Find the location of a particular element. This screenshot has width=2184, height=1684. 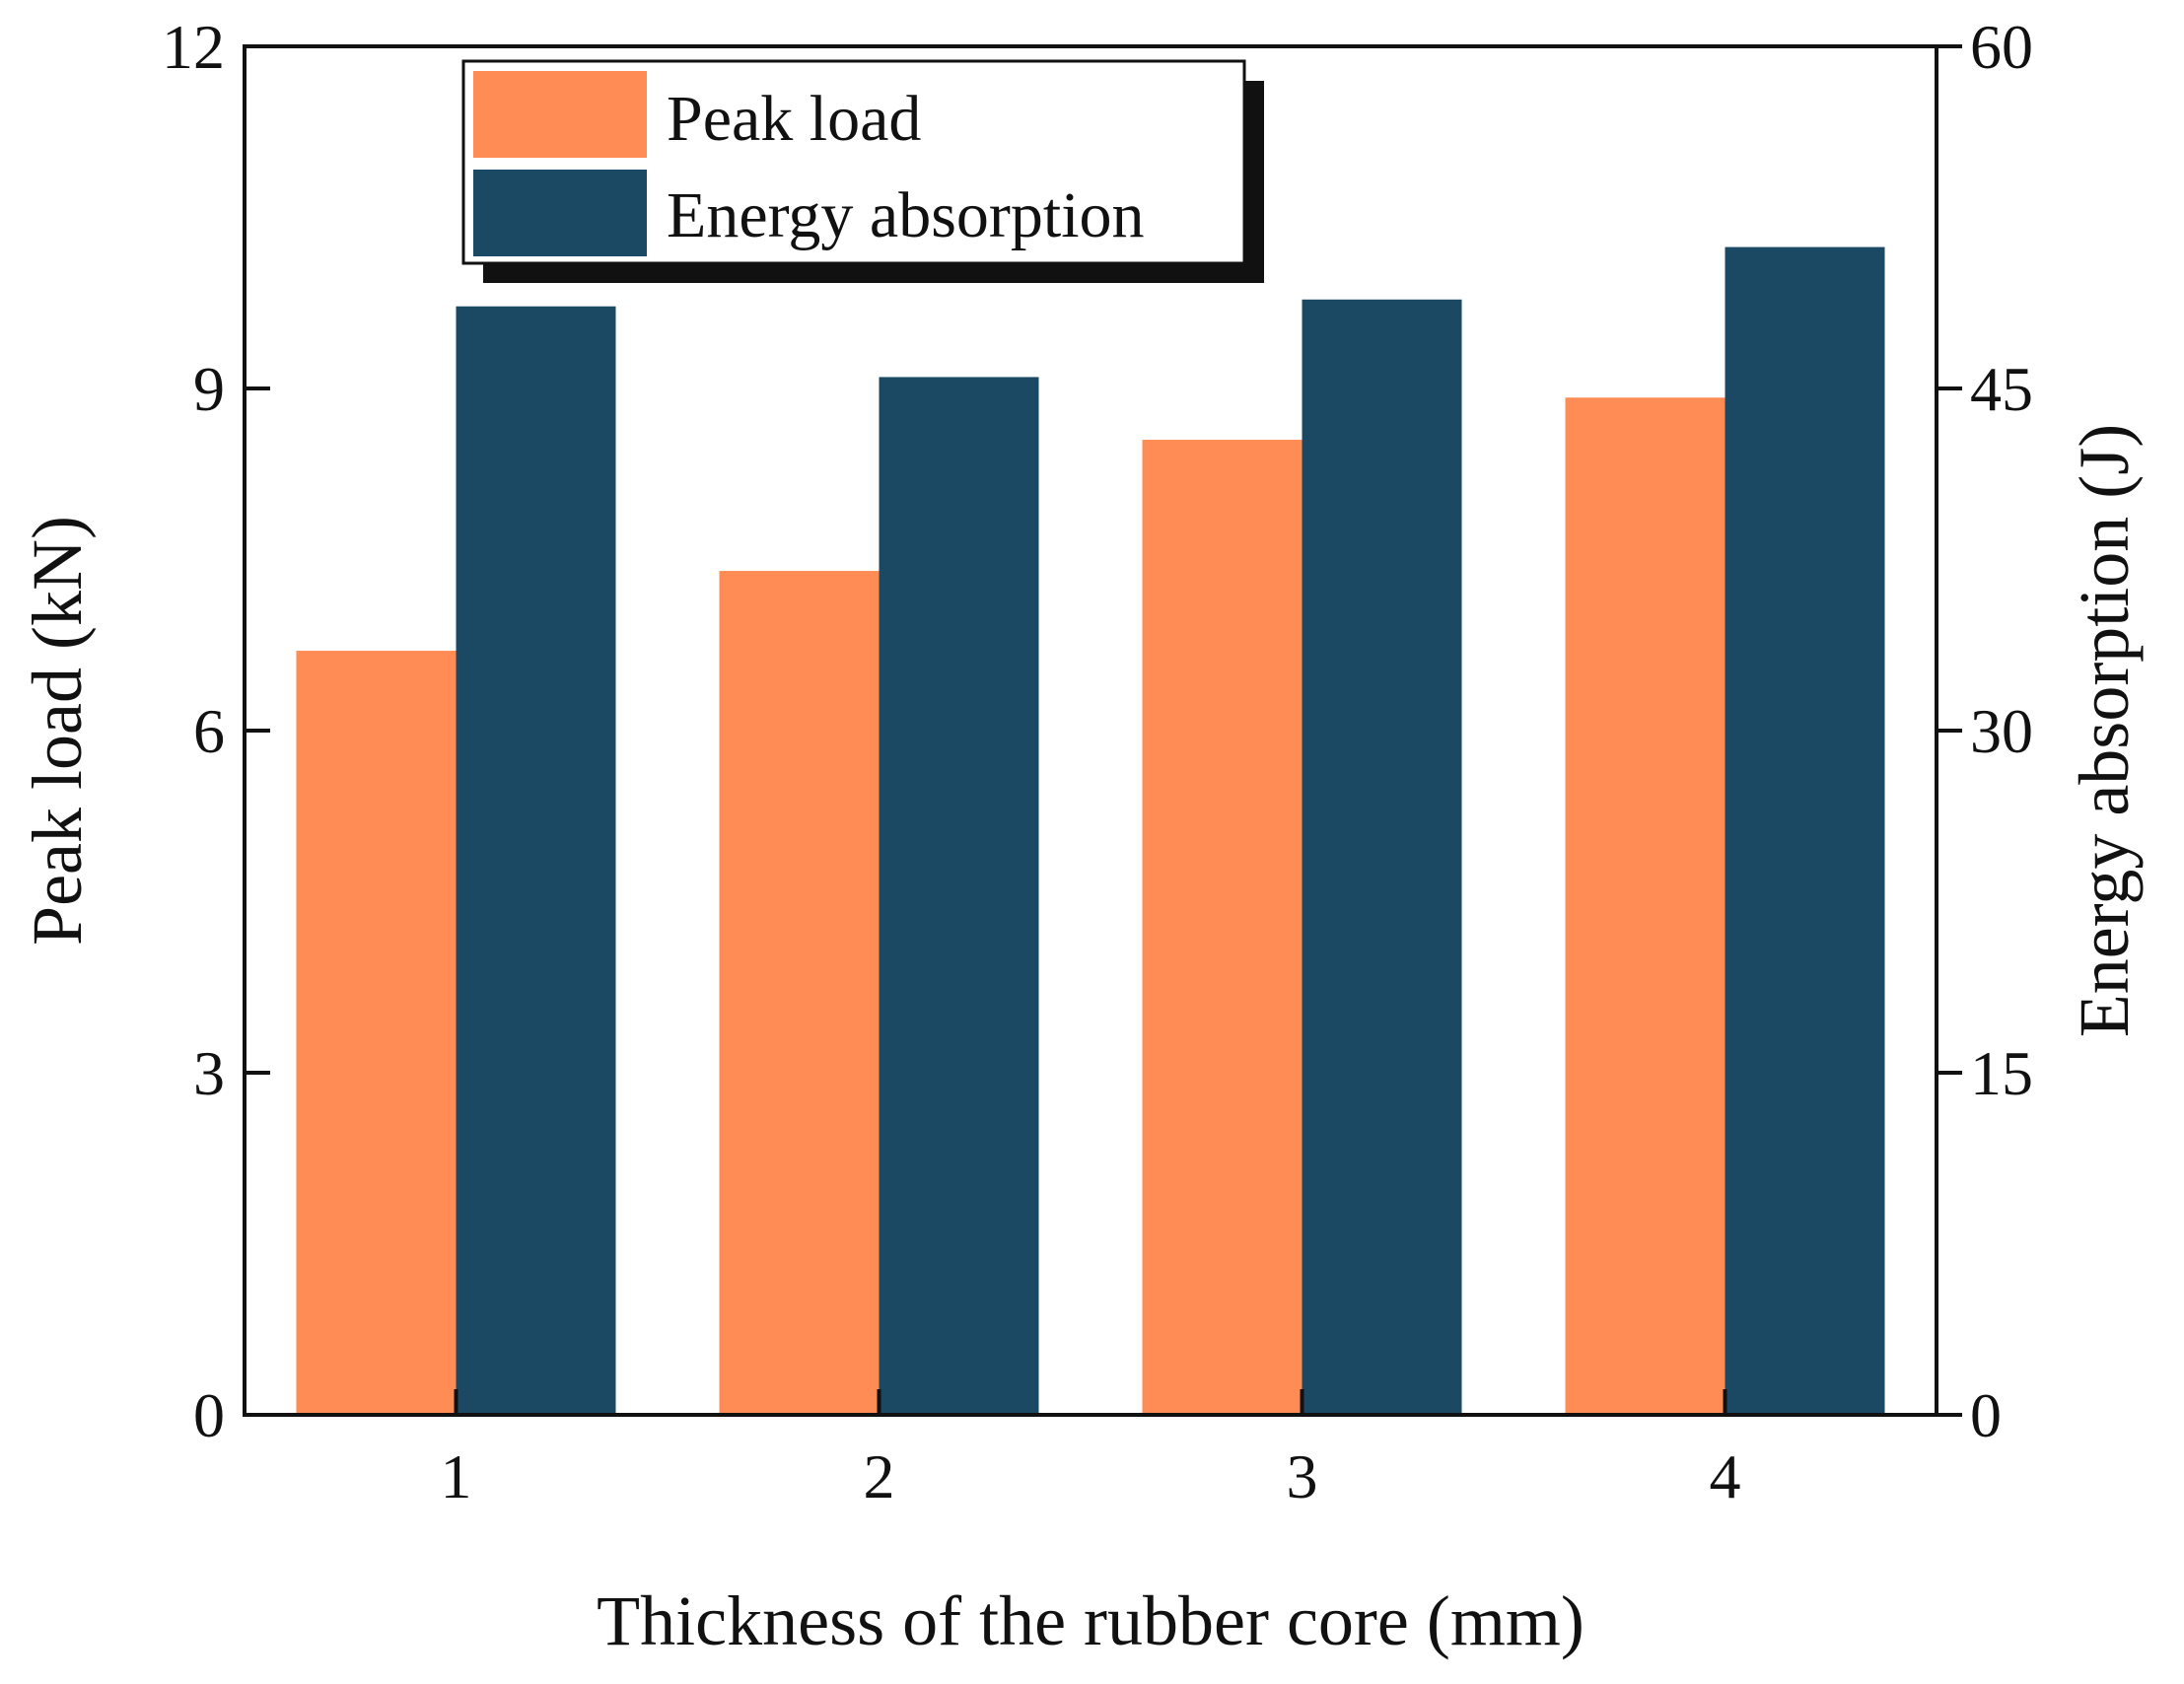

x-tick-label-1: 1 is located at coordinates (456, 1476).